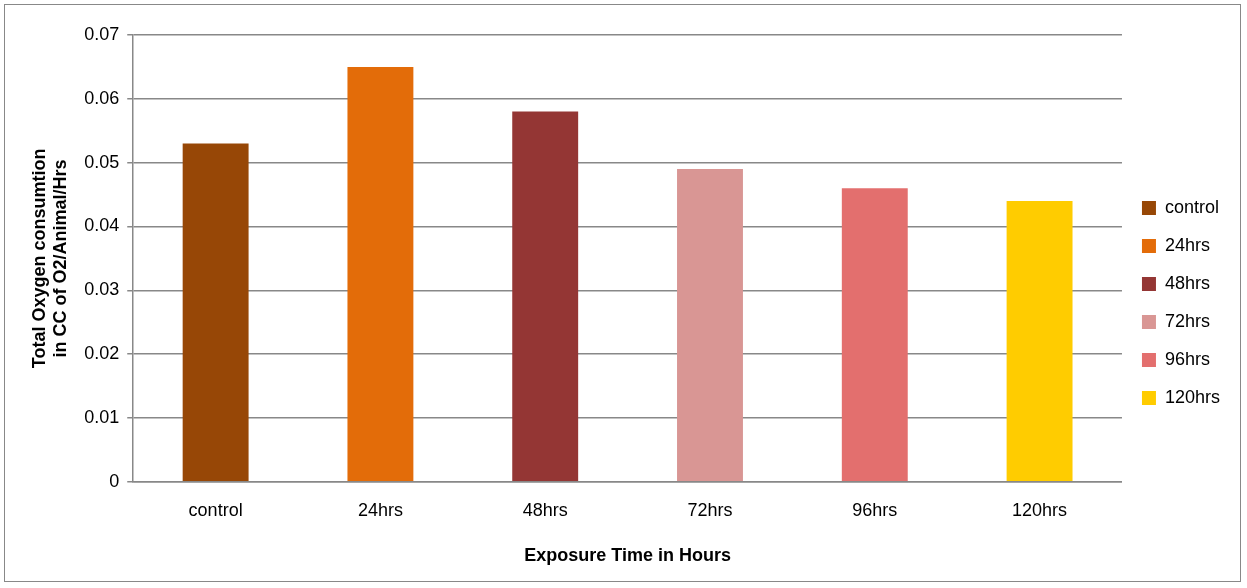  I want to click on y-axis-title: Total Oxygen consumtion in CC of O2/Animal/Hrs, so click(49, 258).